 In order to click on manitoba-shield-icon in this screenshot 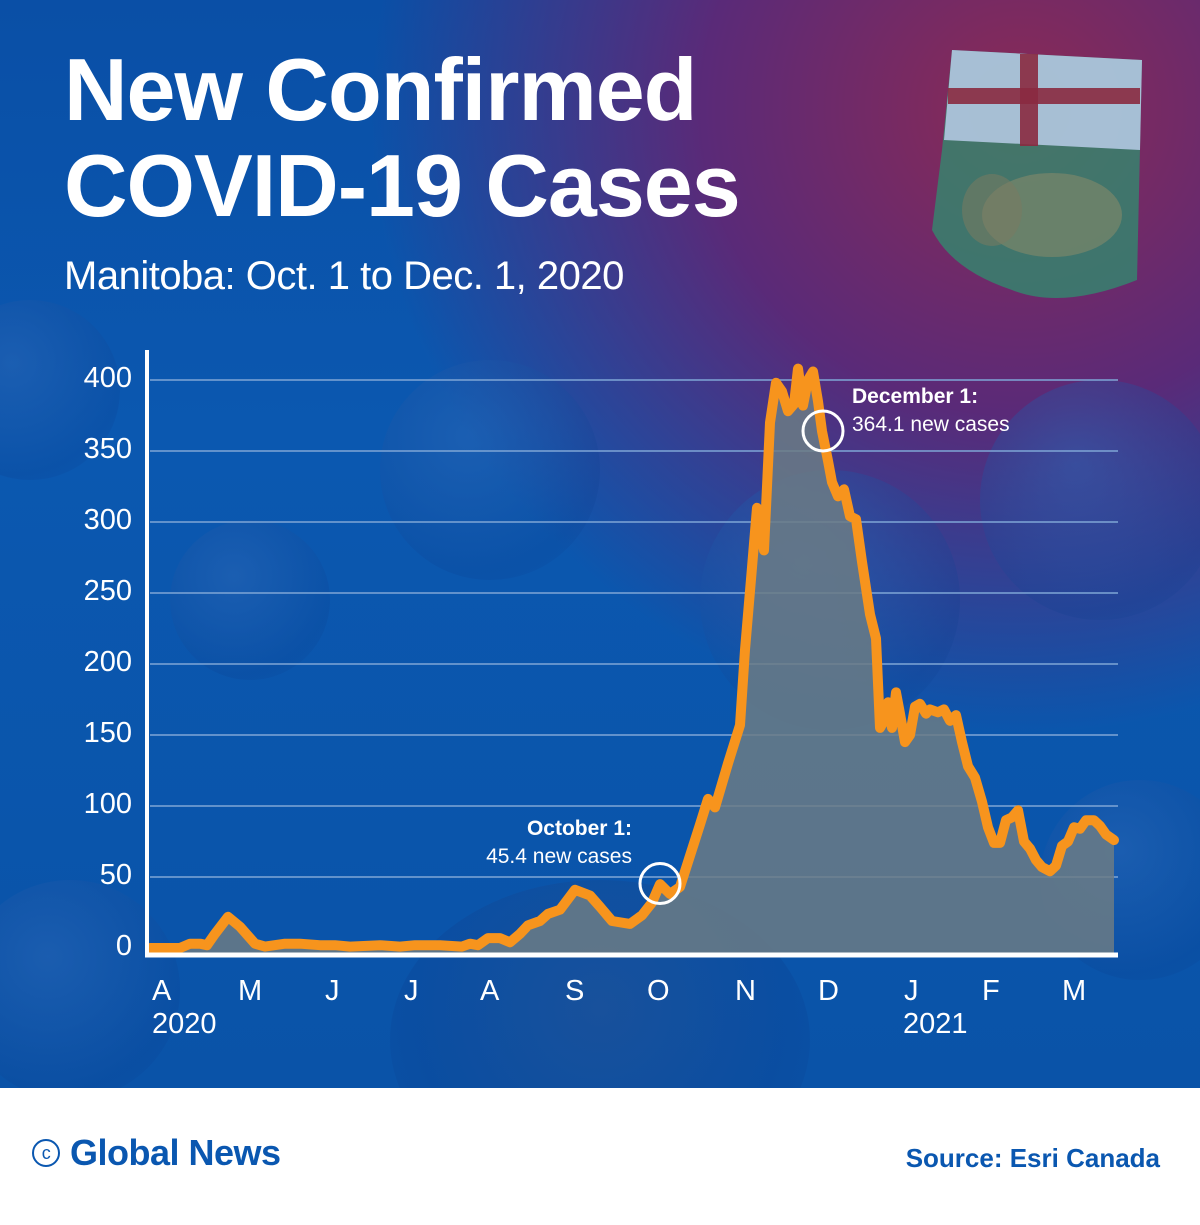, I will do `click(1037, 174)`.